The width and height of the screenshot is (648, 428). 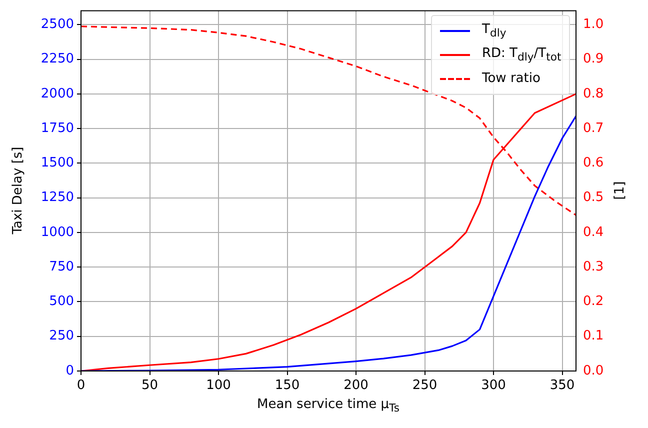 What do you see at coordinates (57, 128) in the screenshot?
I see `y-tick-label: 1750` at bounding box center [57, 128].